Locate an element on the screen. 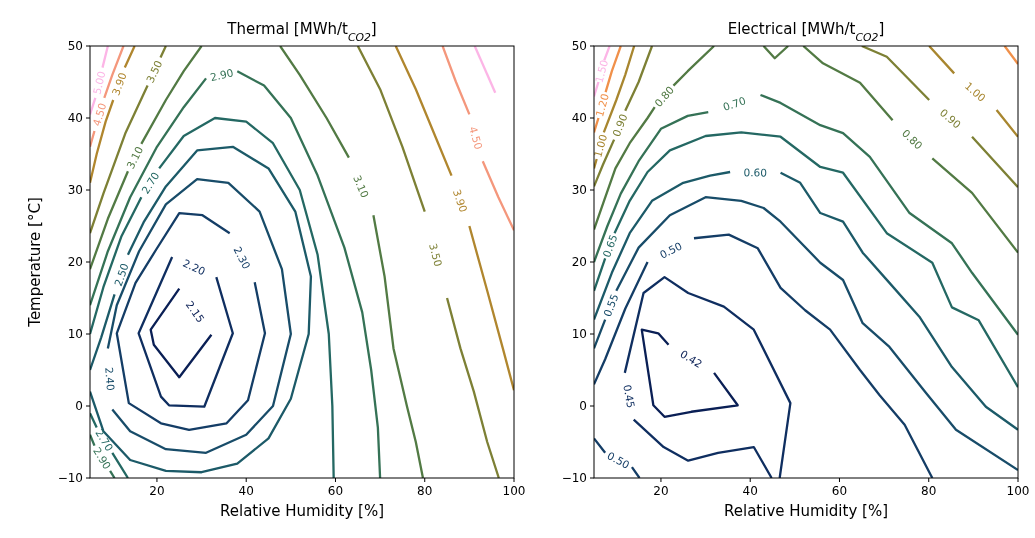  text: 1.20 is located at coordinates (602, 105).